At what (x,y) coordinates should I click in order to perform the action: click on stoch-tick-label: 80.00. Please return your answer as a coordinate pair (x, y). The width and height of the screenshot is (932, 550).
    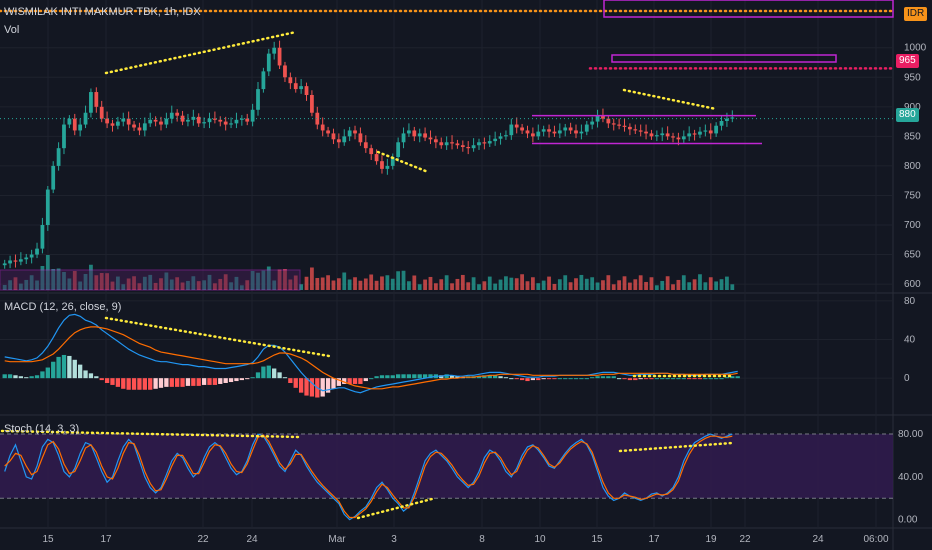
    Looking at the image, I should click on (910, 434).